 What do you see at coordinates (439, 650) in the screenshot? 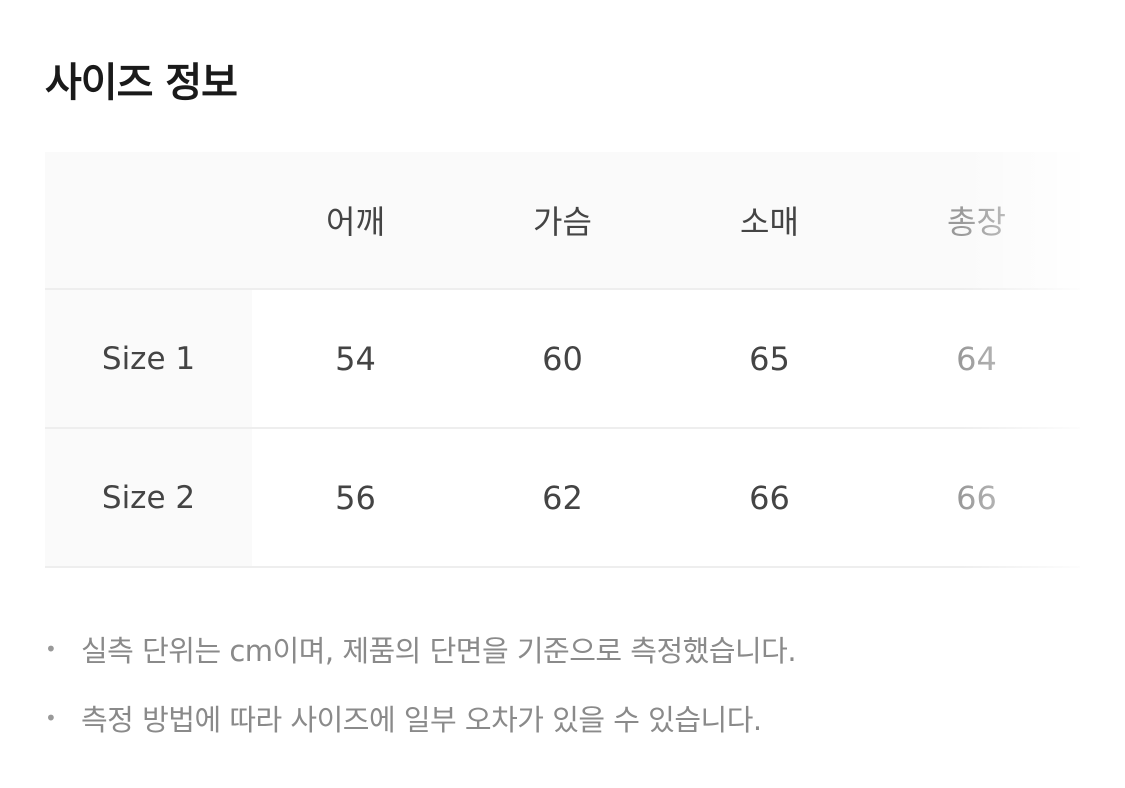
I see `note-text: 실측 단위는 cm이며, 제품의 단면을 기준으로 측정했습니다.` at bounding box center [439, 650].